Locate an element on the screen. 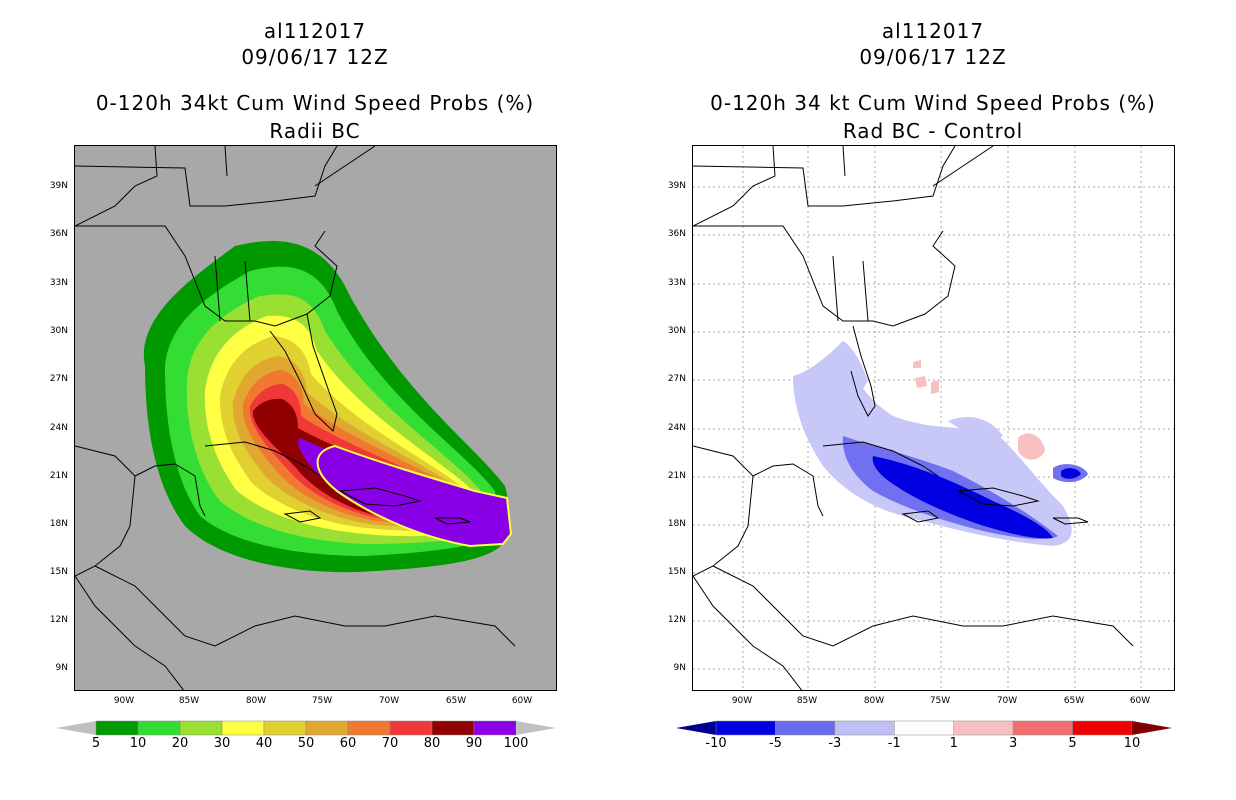 The width and height of the screenshot is (1236, 800). diff-band-plus1 is located at coordinates (1031, 446).